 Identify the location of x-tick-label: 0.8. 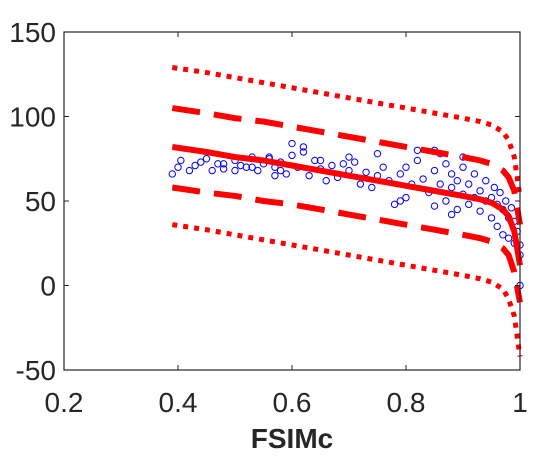
(406, 402).